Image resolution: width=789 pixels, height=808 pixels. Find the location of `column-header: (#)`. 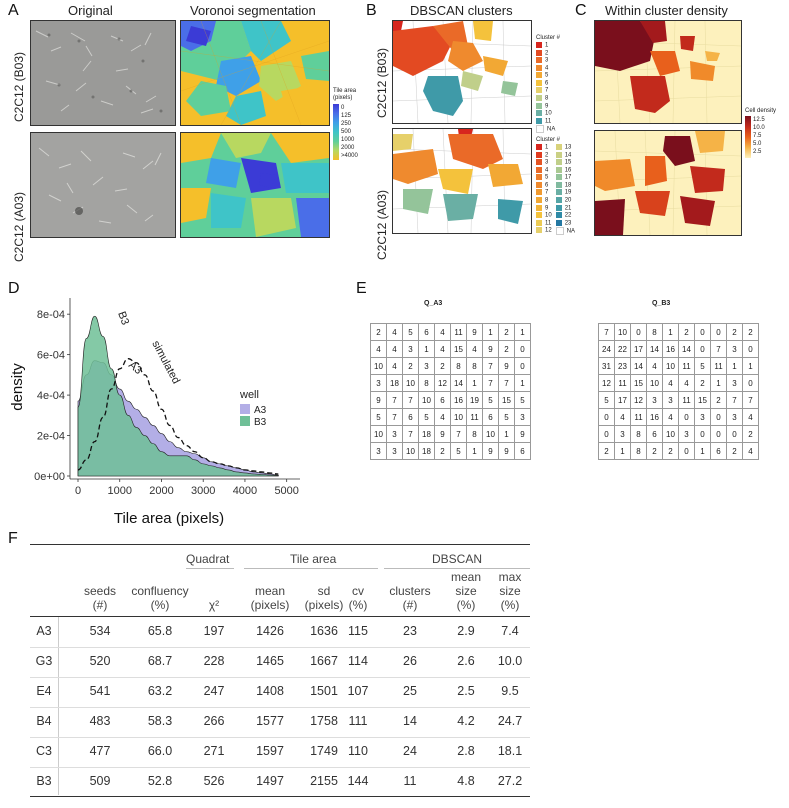

column-header: (#) is located at coordinates (100, 605).